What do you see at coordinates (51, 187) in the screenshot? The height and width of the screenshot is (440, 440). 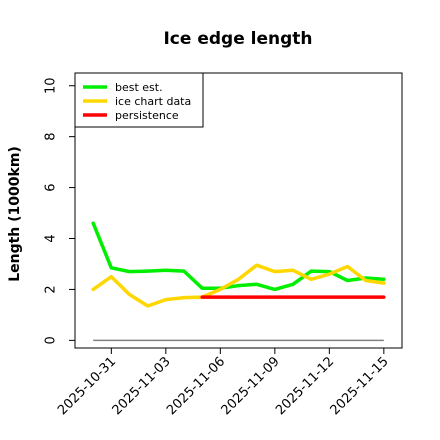 I see `y-tick-label: 6` at bounding box center [51, 187].